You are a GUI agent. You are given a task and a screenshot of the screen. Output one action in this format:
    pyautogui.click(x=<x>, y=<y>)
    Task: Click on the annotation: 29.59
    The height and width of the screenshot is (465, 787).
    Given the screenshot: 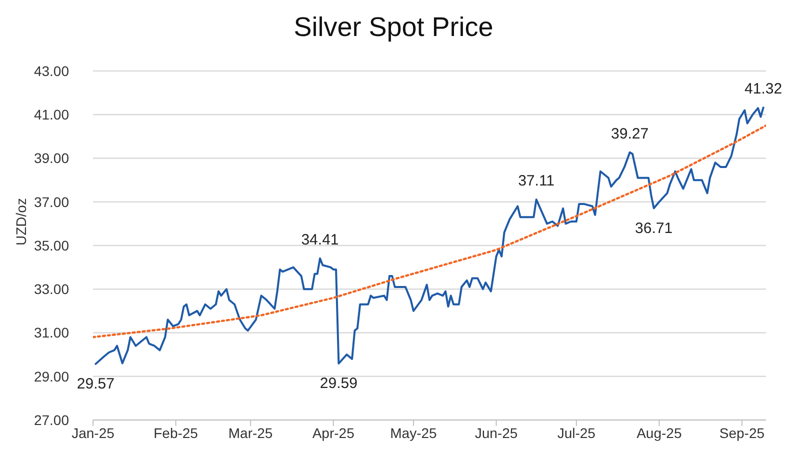 What is the action you would take?
    pyautogui.click(x=339, y=383)
    